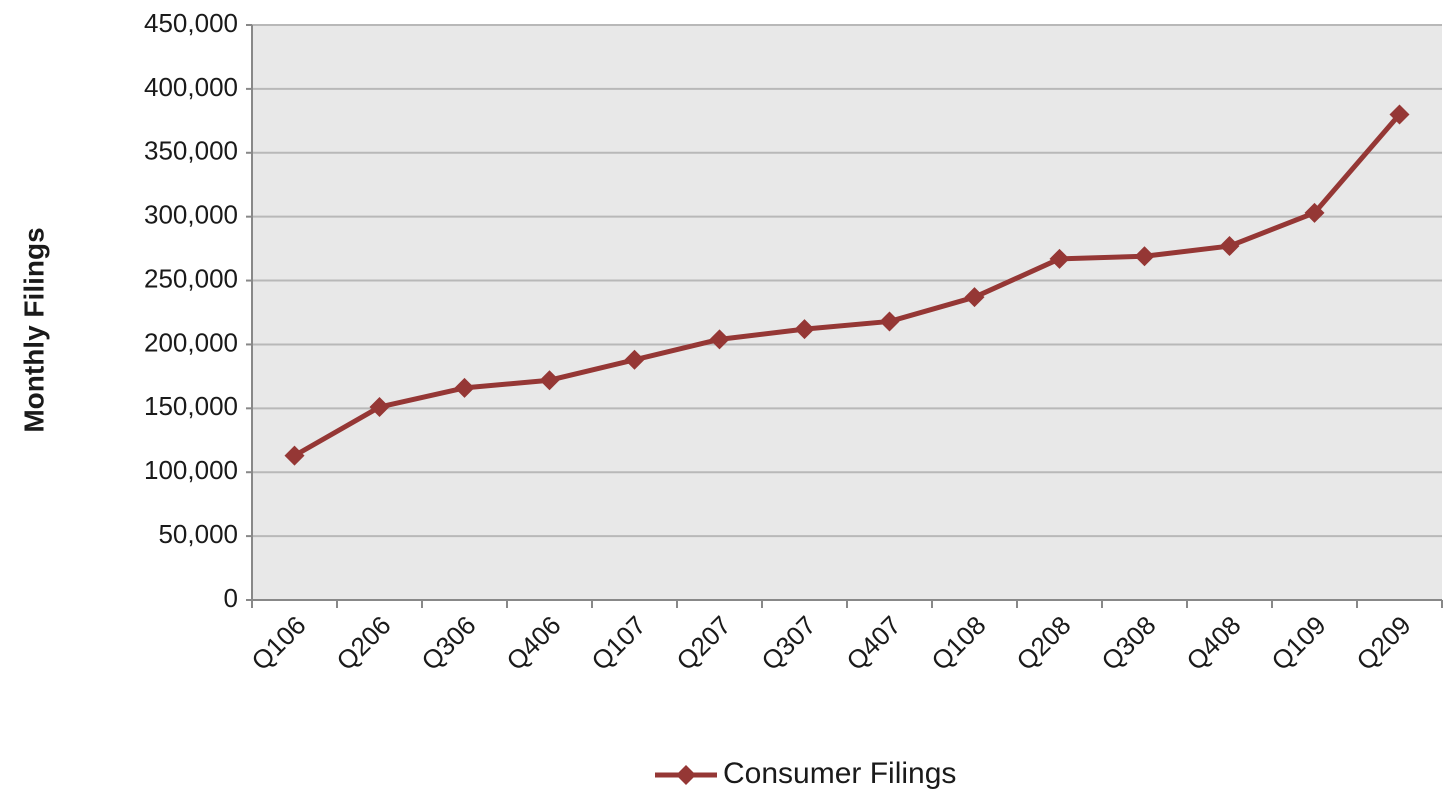 This screenshot has height=800, width=1444. I want to click on y-tick-label: 300,000, so click(191, 215).